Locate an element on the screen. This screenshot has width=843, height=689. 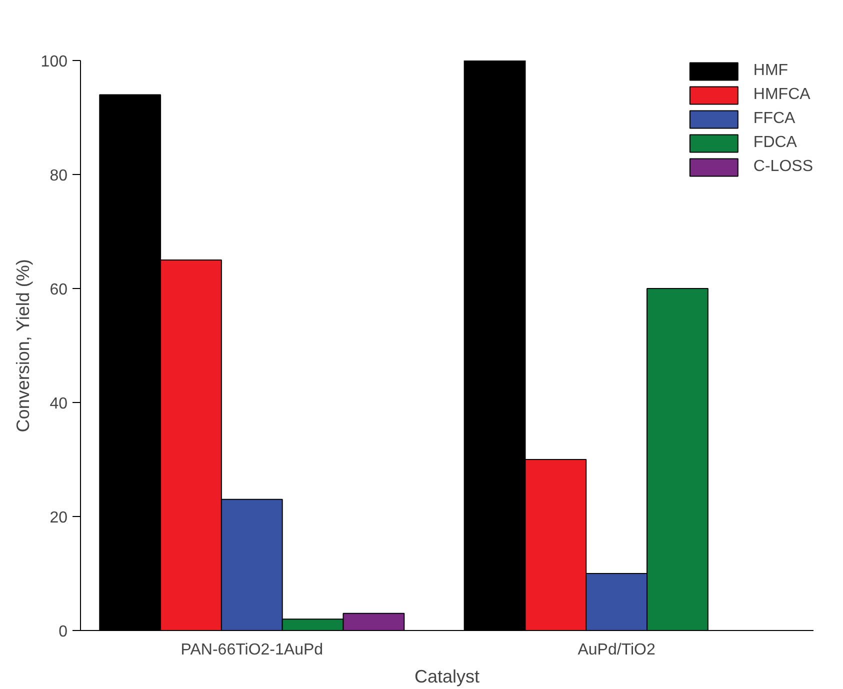
x-tick-label: PAN-66TiO2-1AuPd is located at coordinates (252, 650).